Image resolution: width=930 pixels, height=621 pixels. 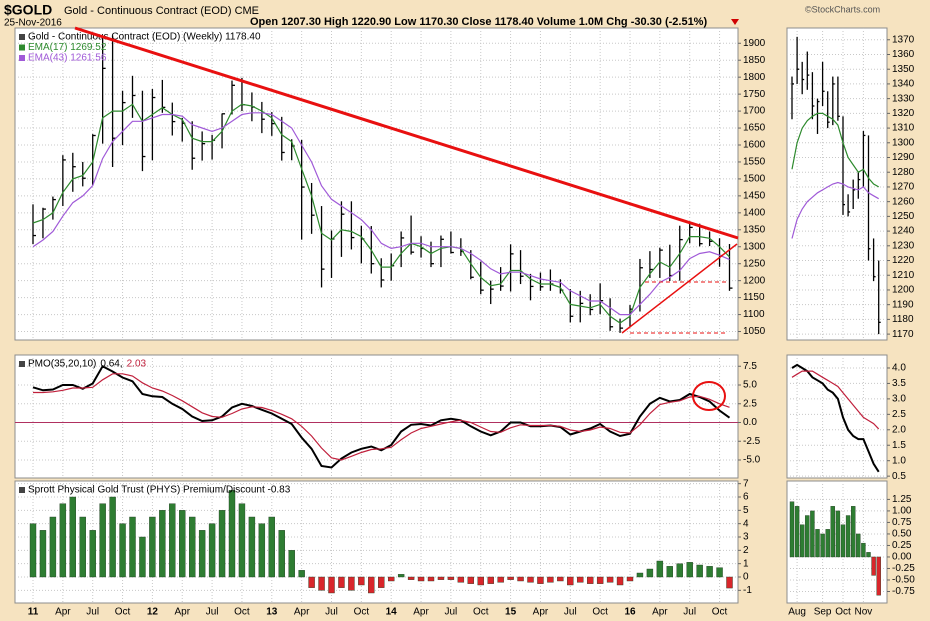 I want to click on x-tick-label: 12, so click(x=153, y=612).